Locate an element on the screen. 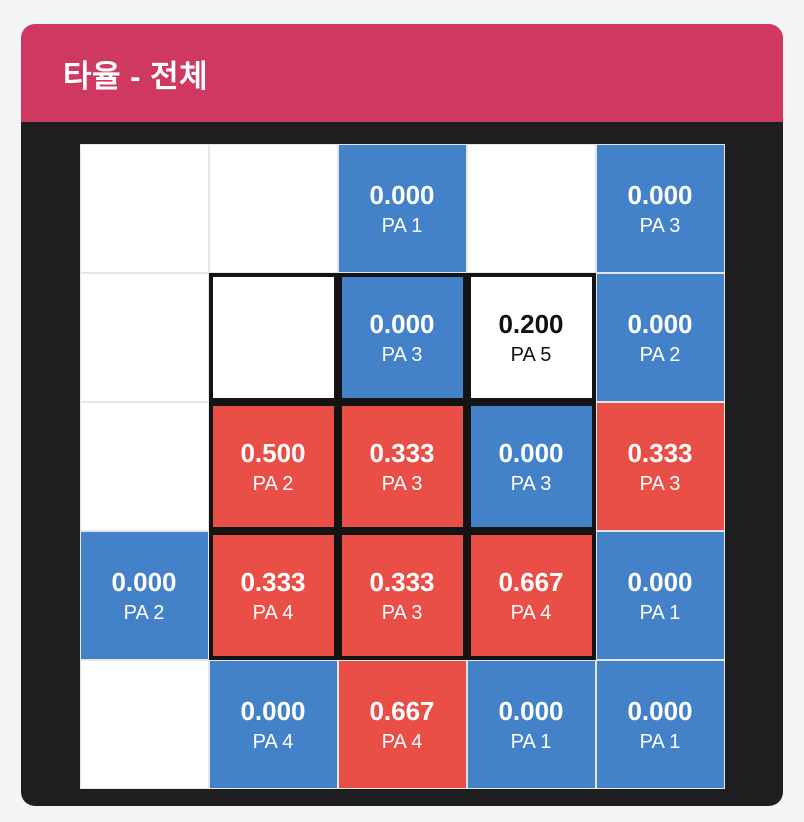 The image size is (804, 822). heatmap-cell-r2c1 is located at coordinates (144, 337).